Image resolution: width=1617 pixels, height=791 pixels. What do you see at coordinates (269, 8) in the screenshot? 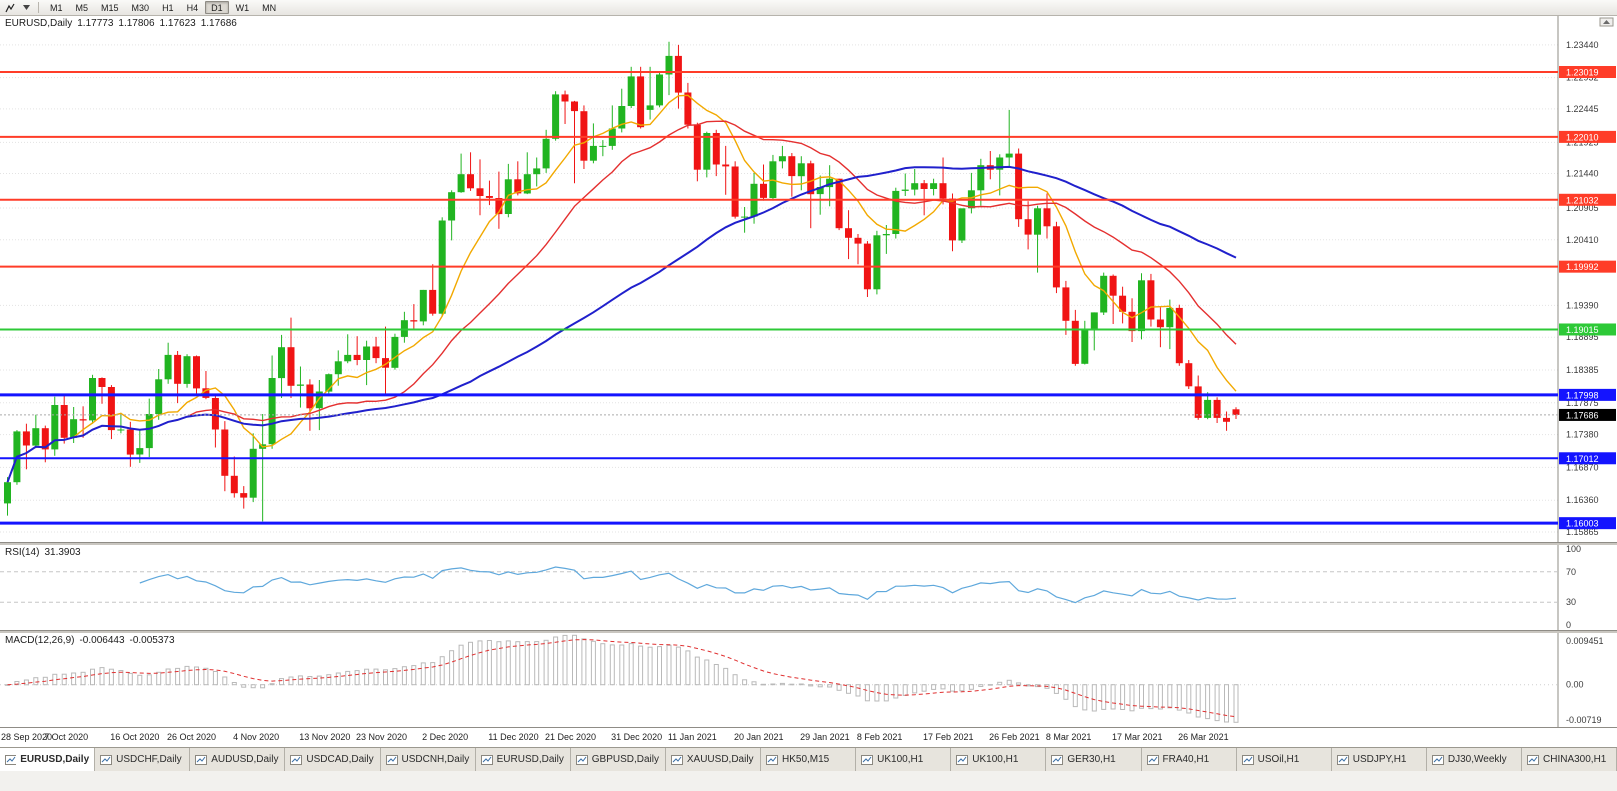
I see `timeframe-button-mn: MN` at bounding box center [269, 8].